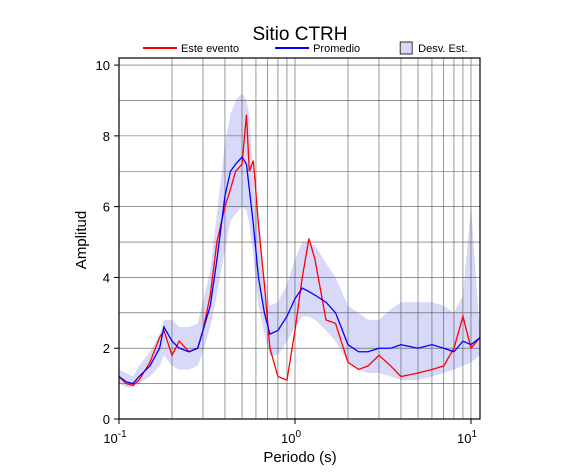  Describe the element at coordinates (81, 240) in the screenshot. I see `y-axis-label: Amplitud` at that location.